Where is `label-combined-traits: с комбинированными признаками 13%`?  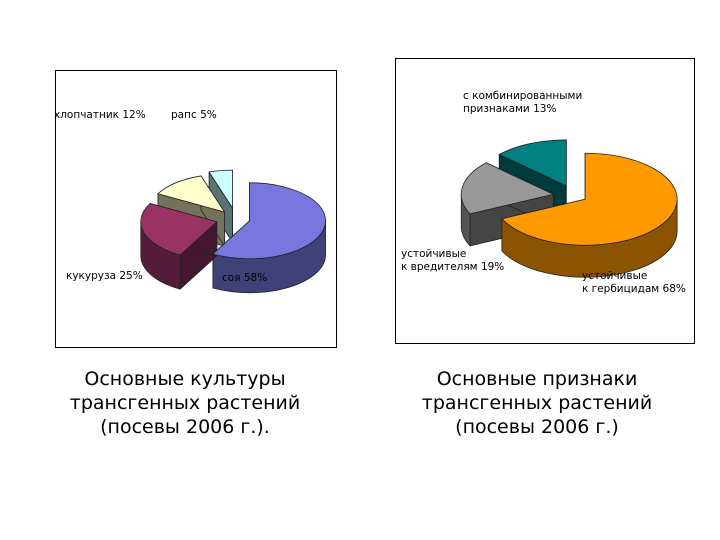
label-combined-traits: с комбинированными признаками 13% is located at coordinates (523, 102).